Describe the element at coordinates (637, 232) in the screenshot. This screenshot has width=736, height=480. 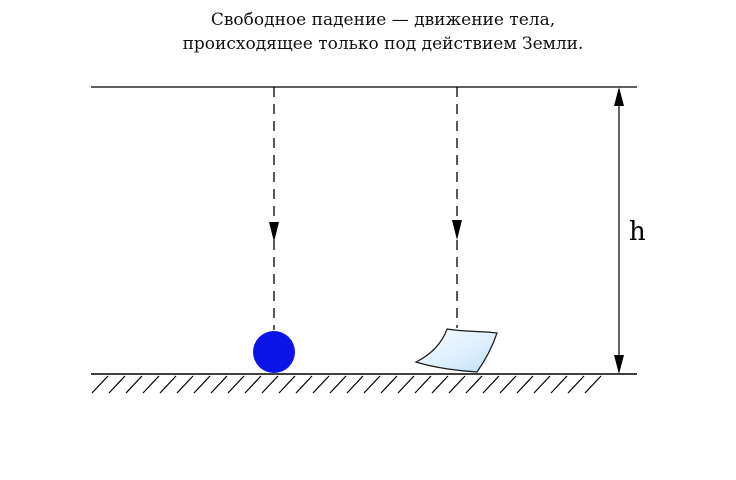
I see `height-label: h` at that location.